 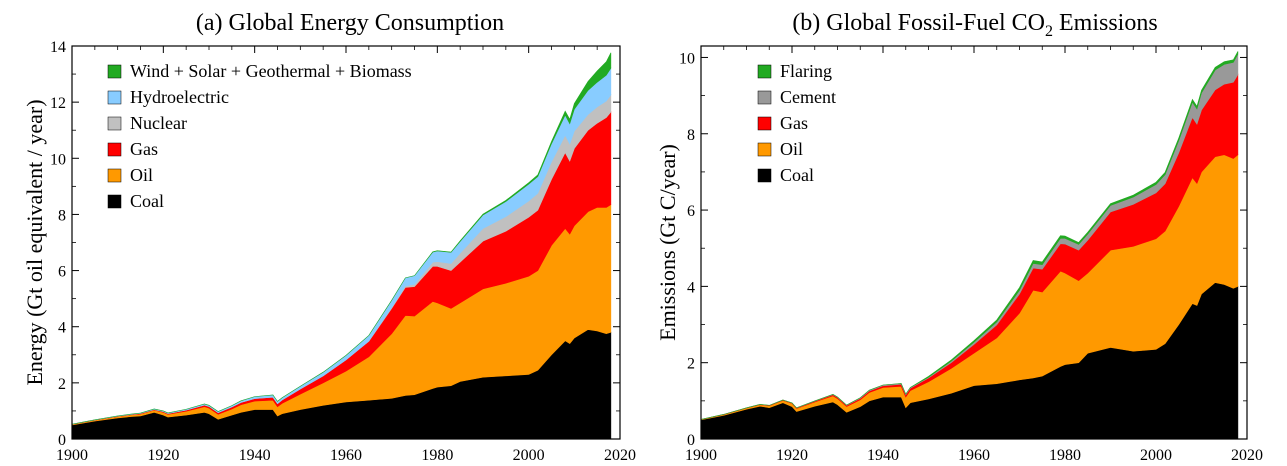 What do you see at coordinates (806, 71) in the screenshot?
I see `legend-label: Flaring` at bounding box center [806, 71].